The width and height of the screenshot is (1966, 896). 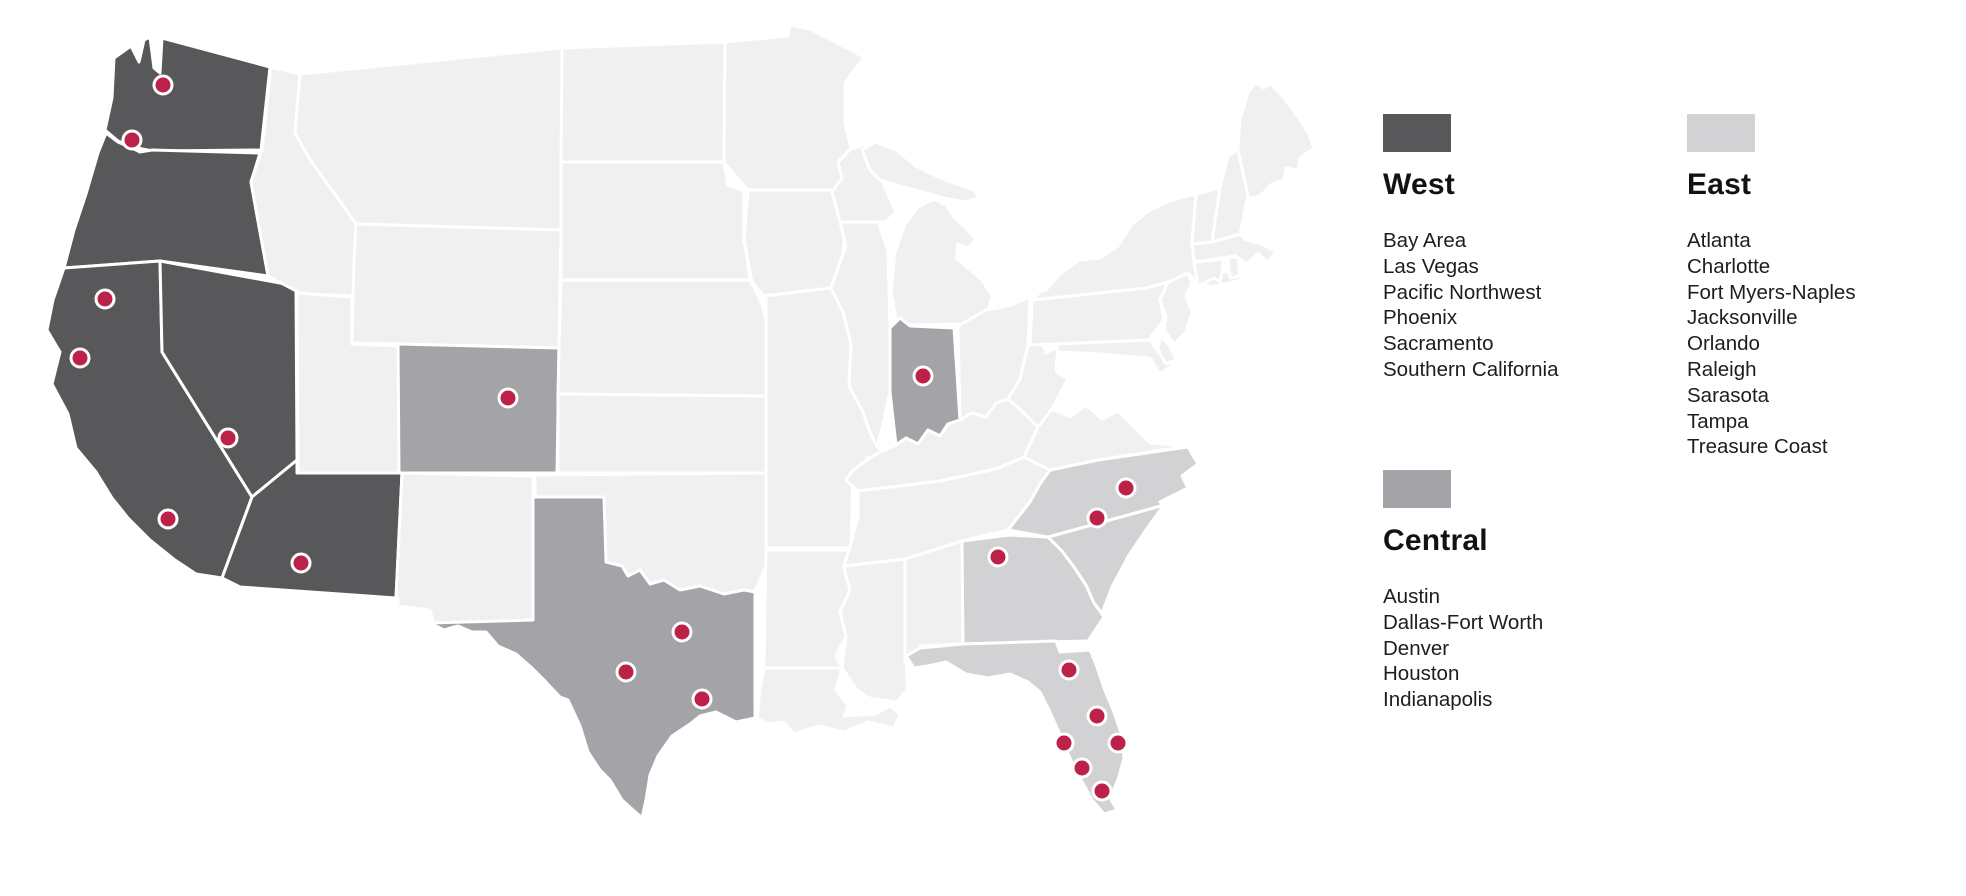 I want to click on market-dot-sacramento, so click(x=105, y=299).